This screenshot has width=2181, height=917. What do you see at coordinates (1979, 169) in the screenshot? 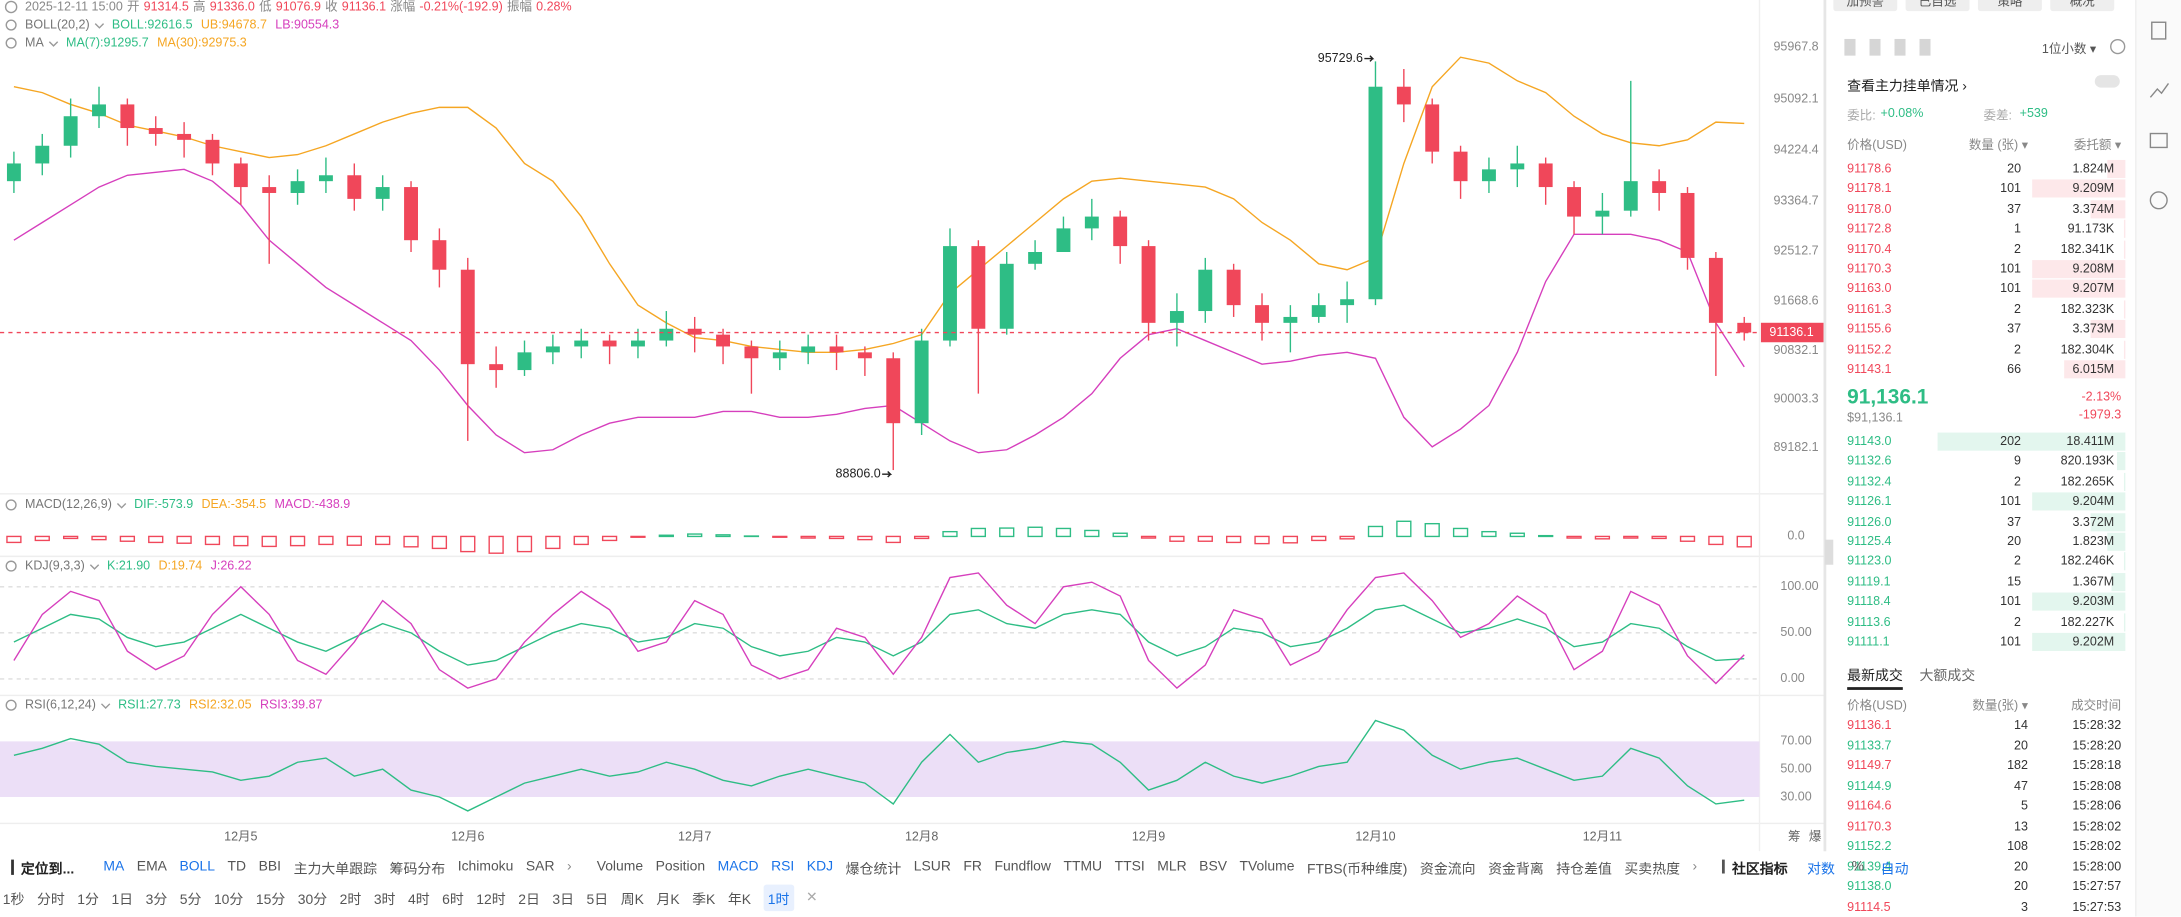
I see `book-row: 91178.6 20 1.824M` at bounding box center [1979, 169].